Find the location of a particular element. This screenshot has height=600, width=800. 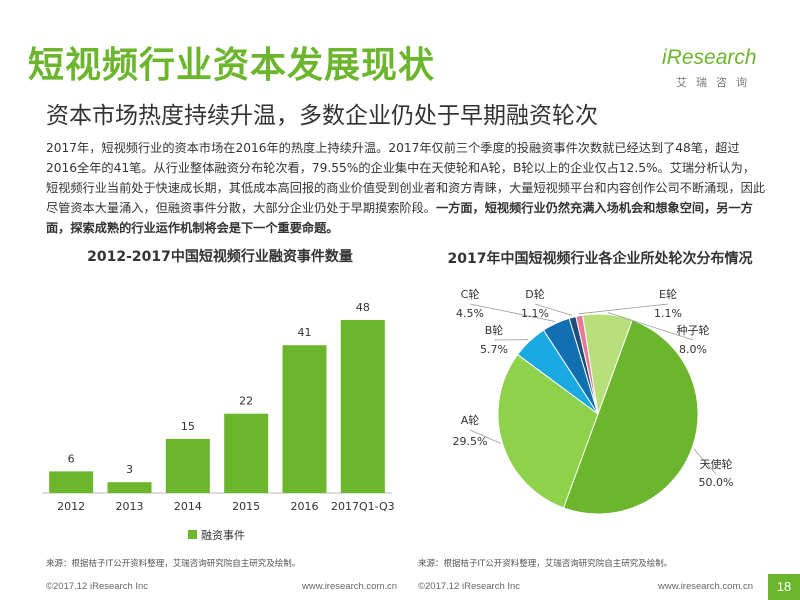

x-tick-label: 2016 is located at coordinates (305, 506).